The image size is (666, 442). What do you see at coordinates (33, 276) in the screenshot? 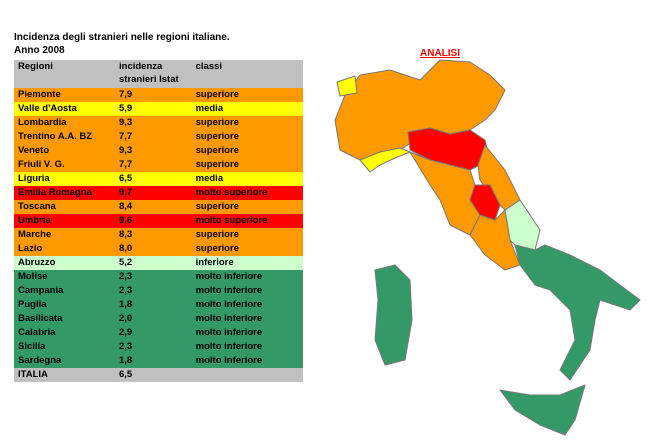
I see `region-name: Molise` at bounding box center [33, 276].